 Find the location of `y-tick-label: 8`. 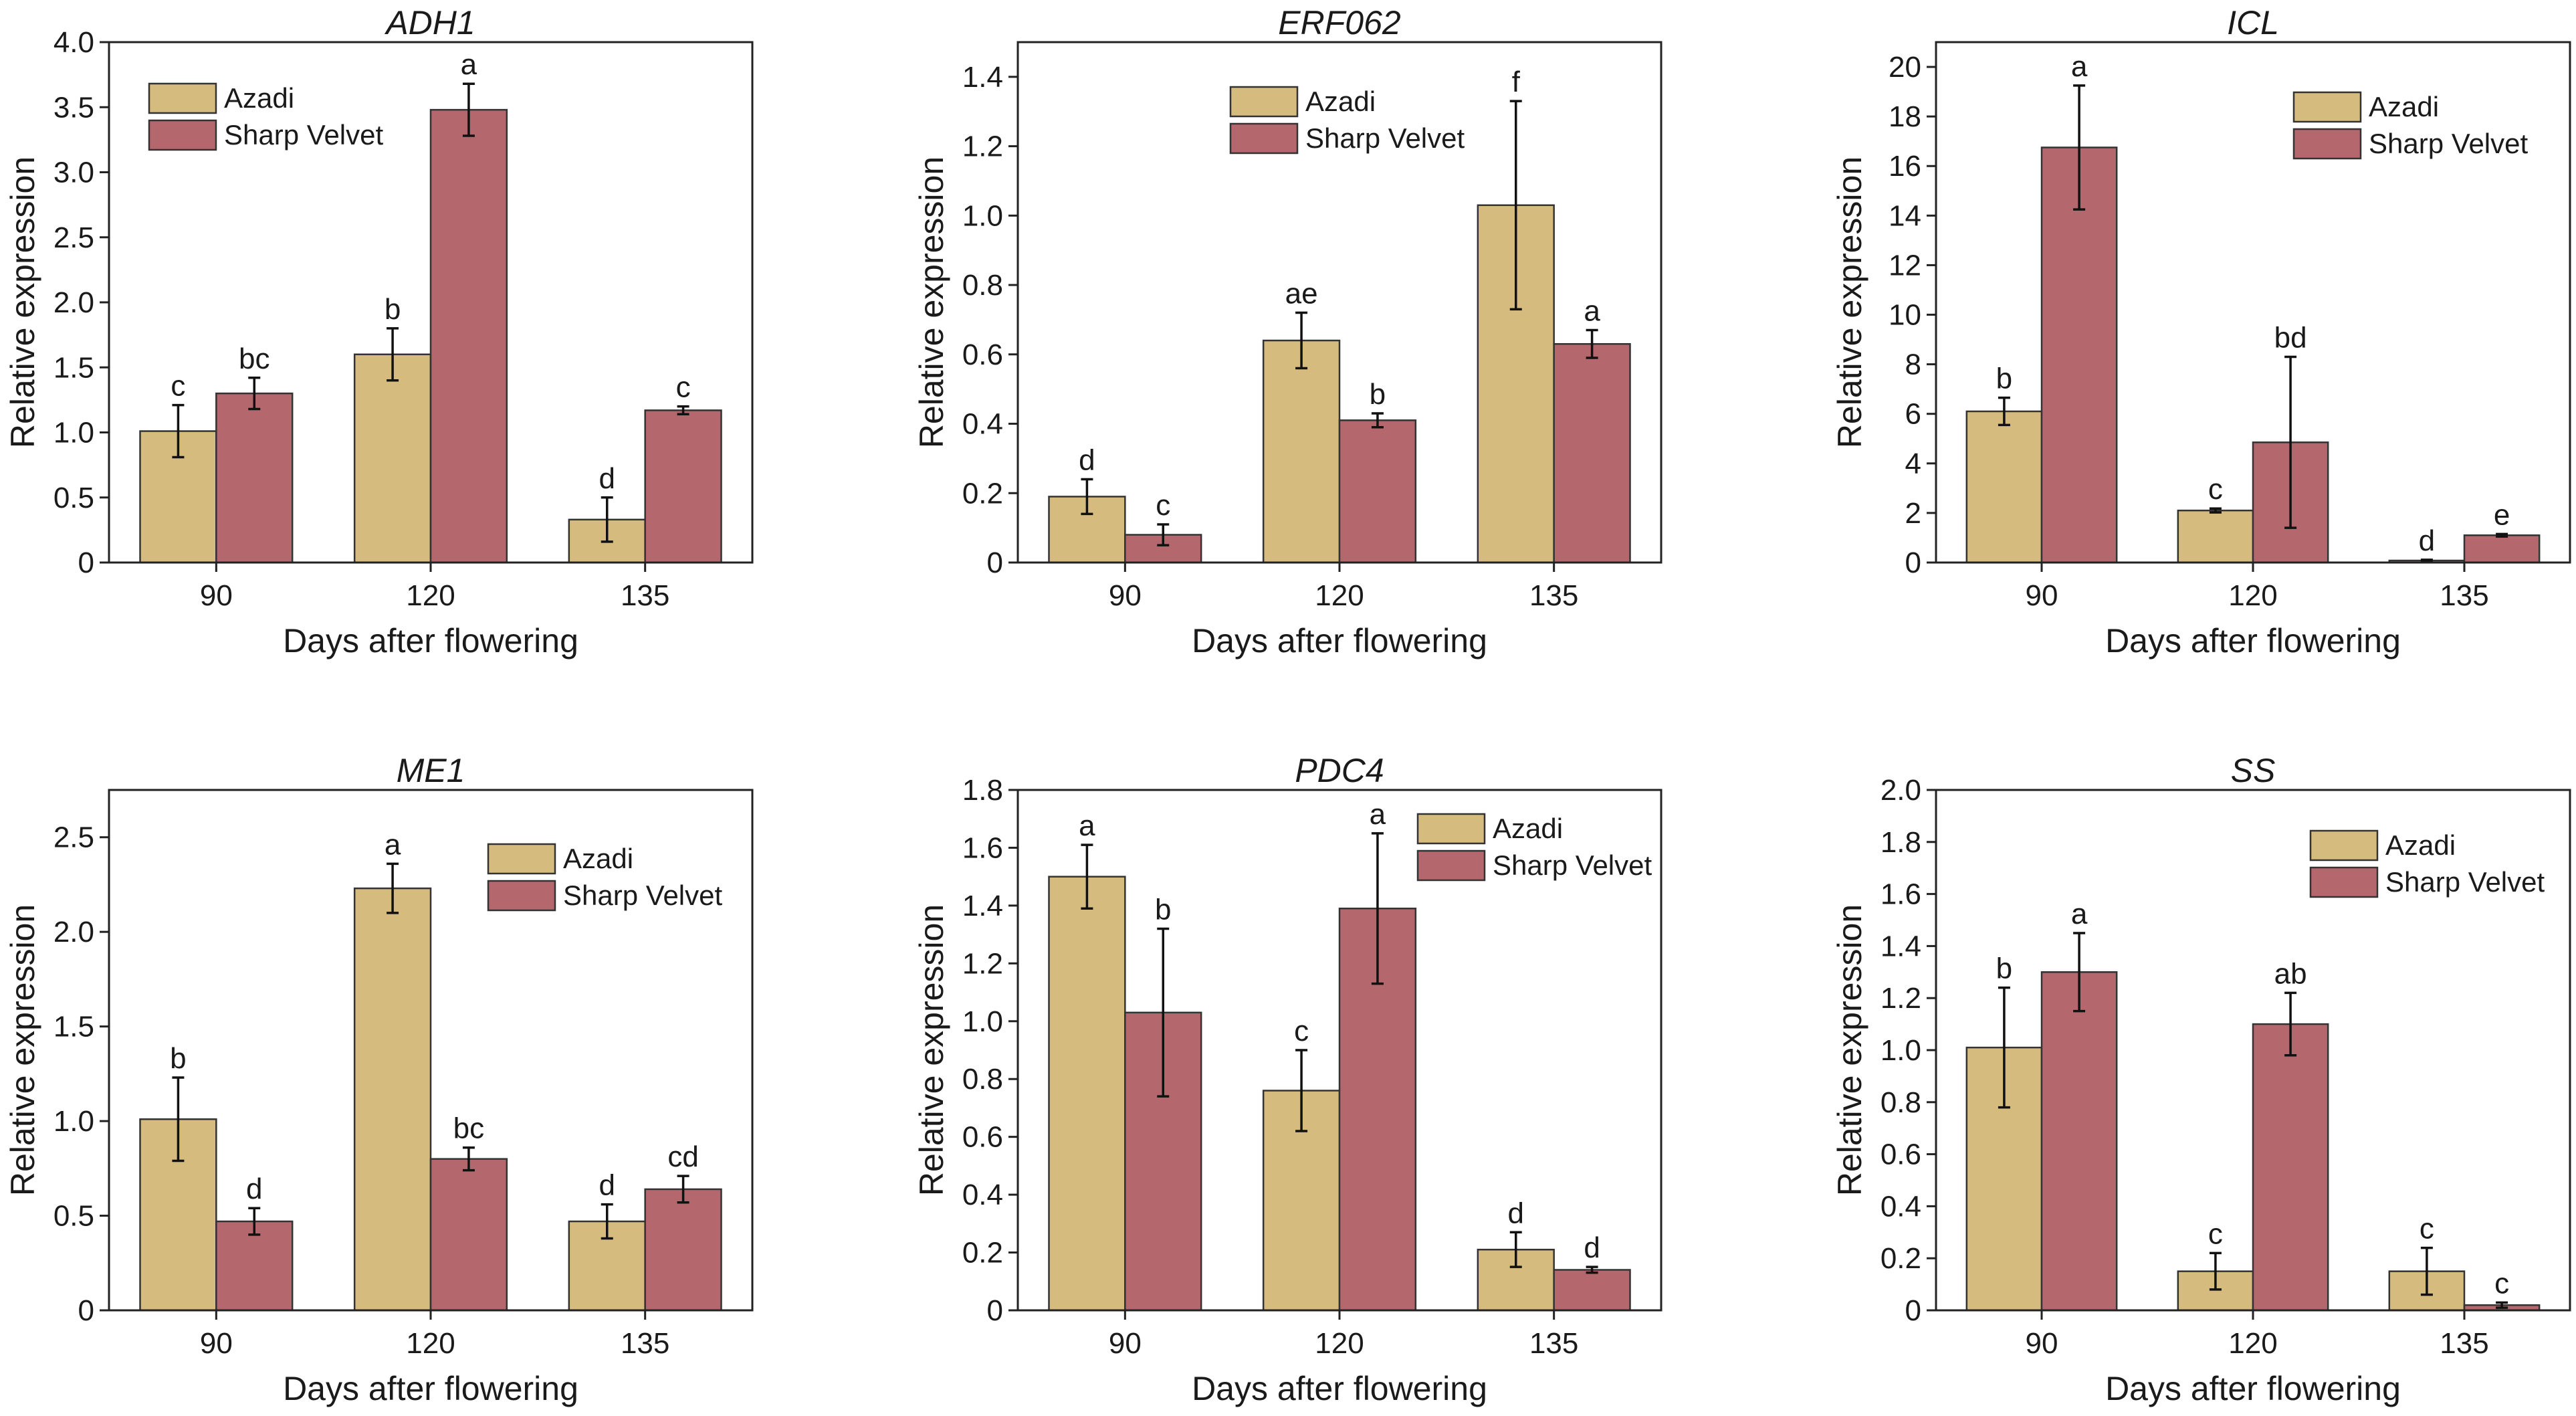

y-tick-label: 8 is located at coordinates (1913, 364).